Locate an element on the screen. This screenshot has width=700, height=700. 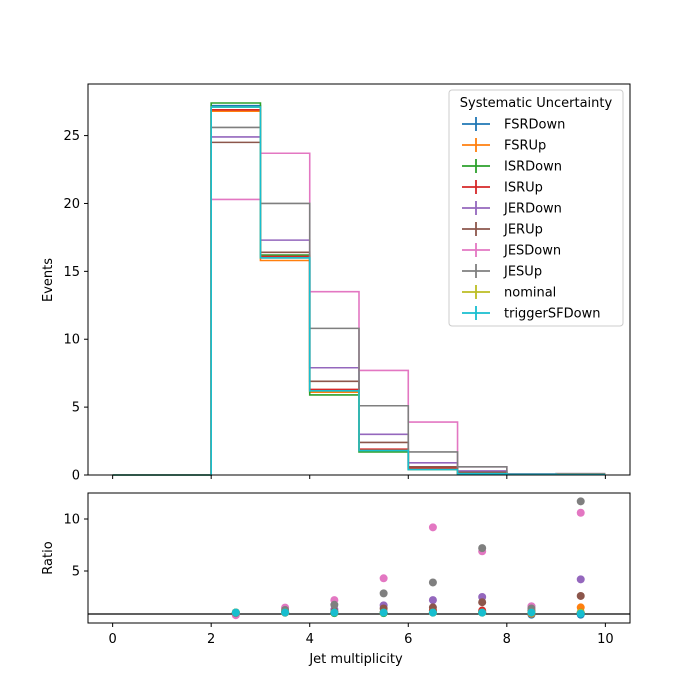
bottom-x-ticks: 0 2 4 6 8 10 is located at coordinates (361, 635).